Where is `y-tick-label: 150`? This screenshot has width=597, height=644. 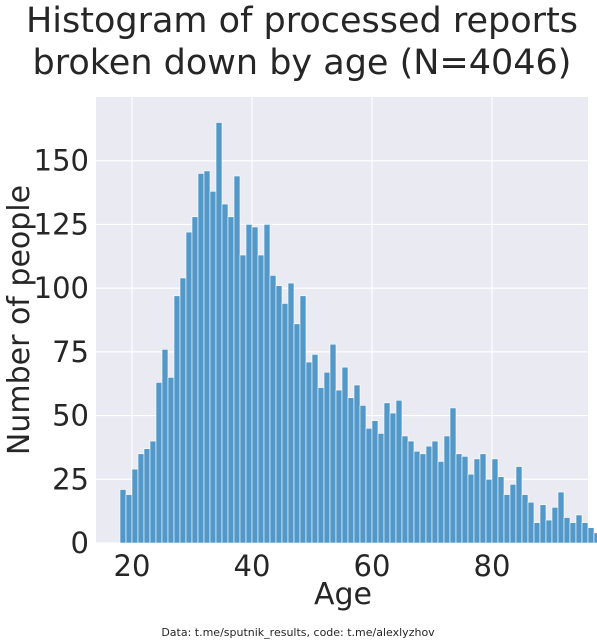 y-tick-label: 150 is located at coordinates (61, 161).